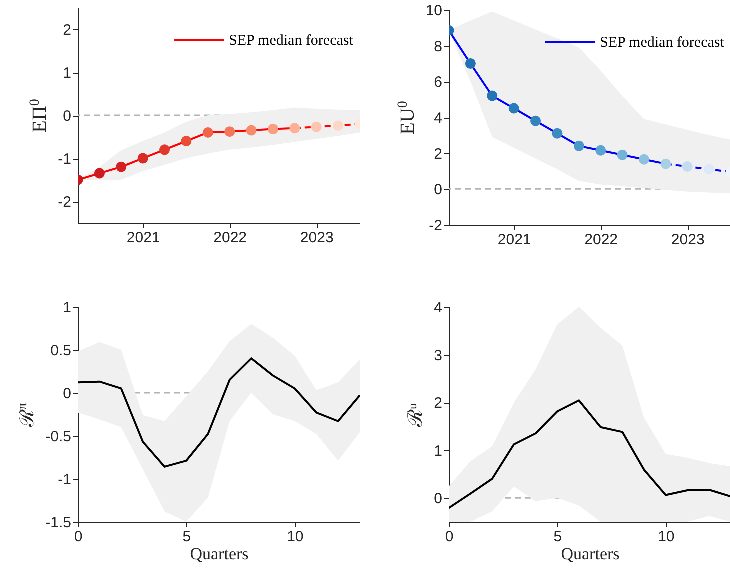 Image resolution: width=730 pixels, height=573 pixels. I want to click on y-tick-label: 8, so click(438, 47).